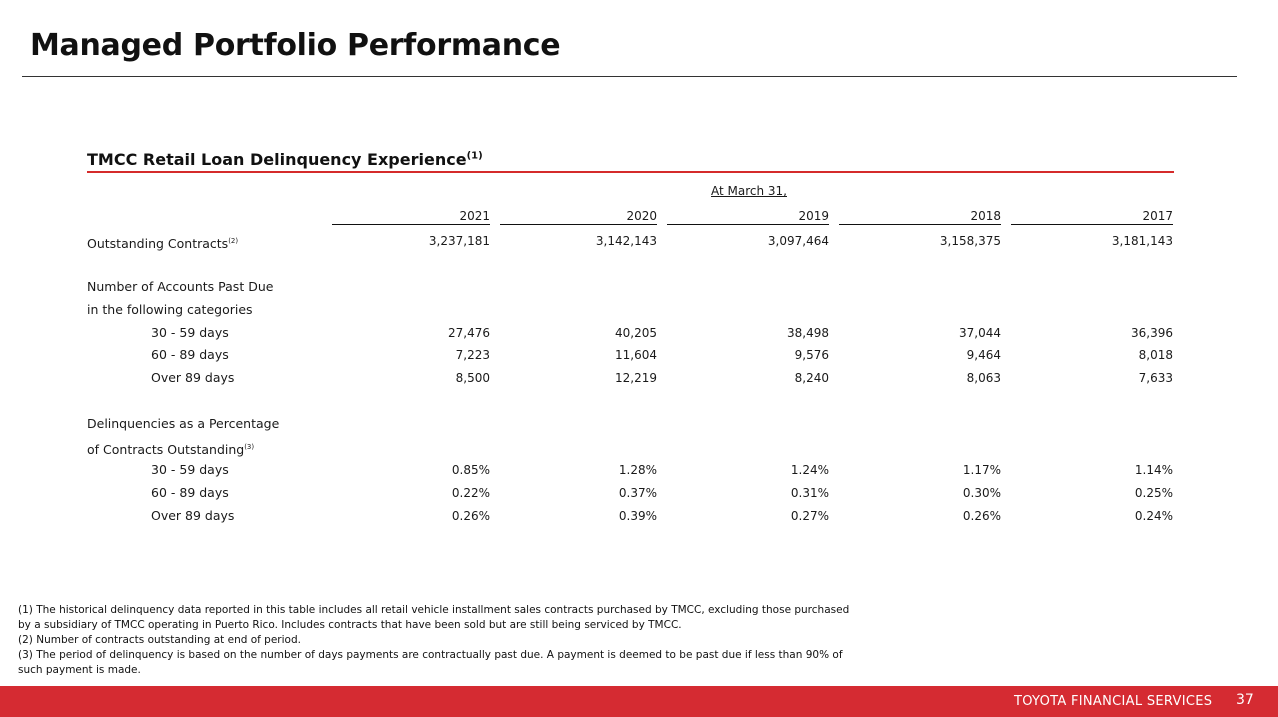 The height and width of the screenshot is (717, 1278). I want to click on table-cell: 8,500, so click(472, 378).